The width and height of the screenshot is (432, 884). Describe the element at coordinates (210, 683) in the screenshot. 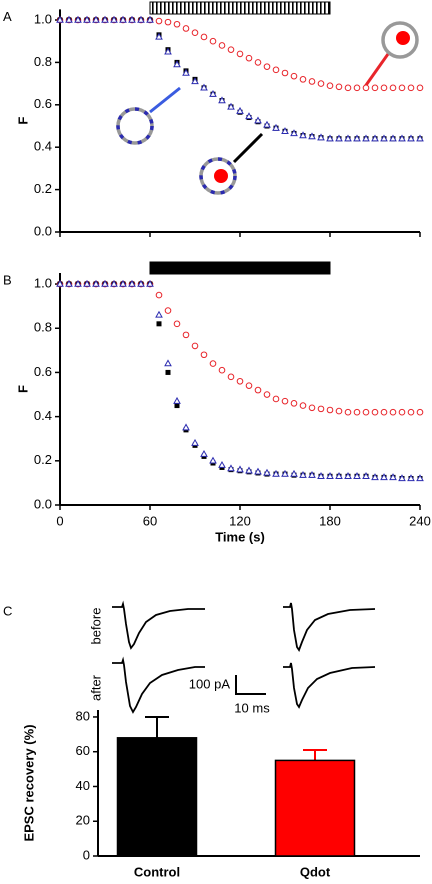

I see `scale-label: 100 pA` at that location.